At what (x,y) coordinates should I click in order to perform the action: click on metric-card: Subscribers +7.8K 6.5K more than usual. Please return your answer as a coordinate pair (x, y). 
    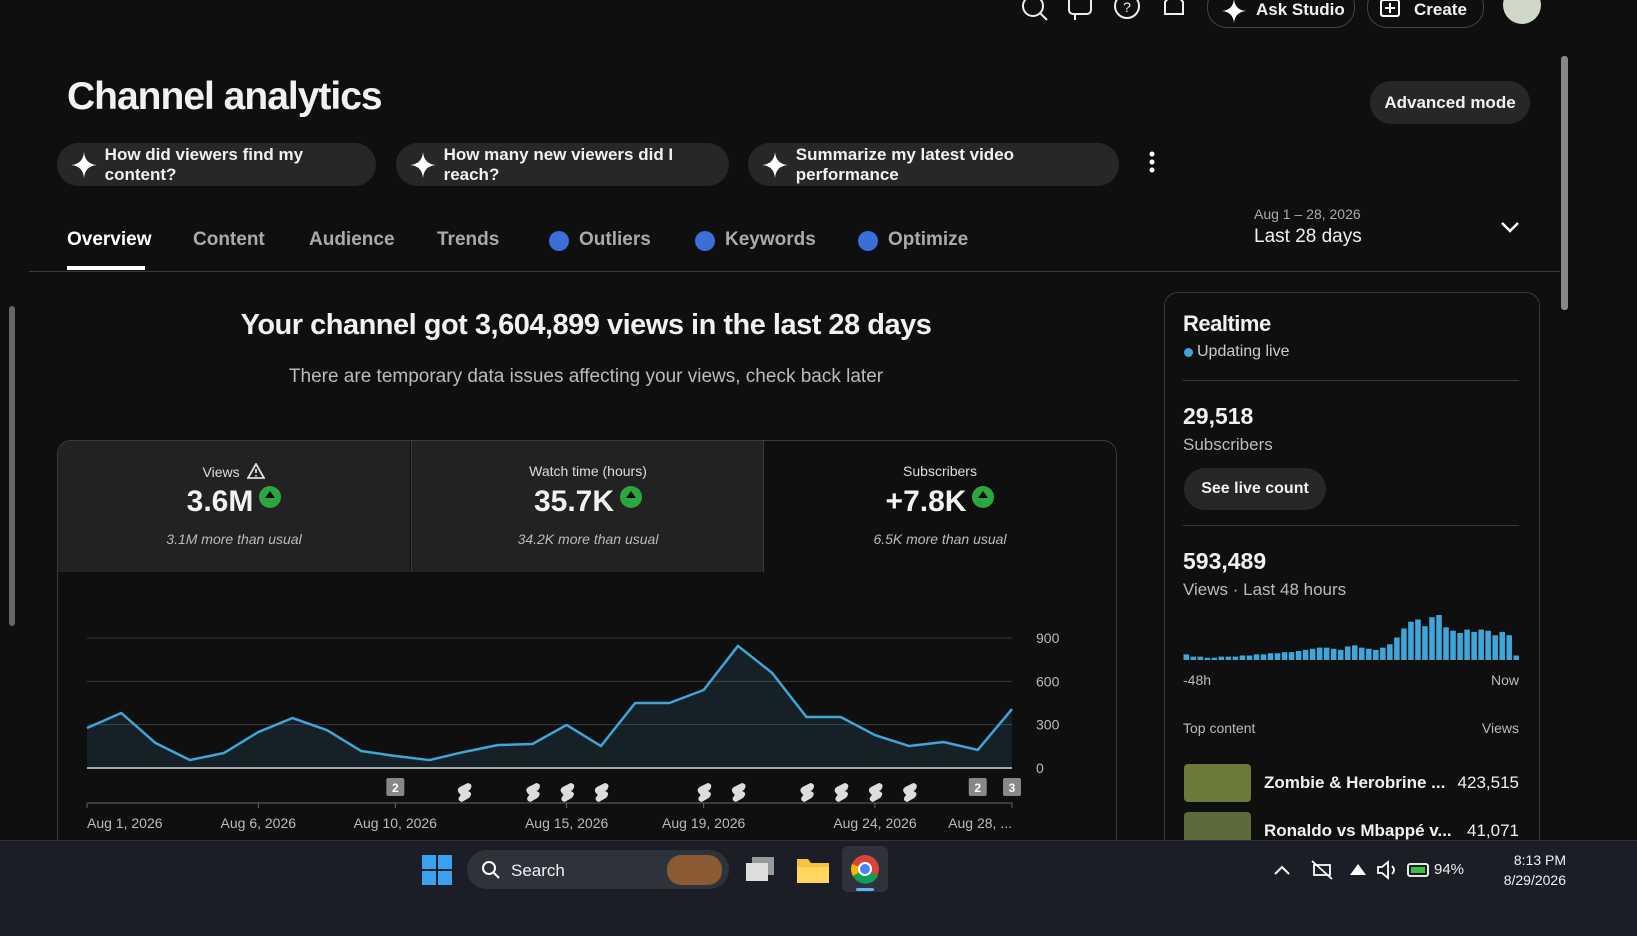
    Looking at the image, I should click on (939, 506).